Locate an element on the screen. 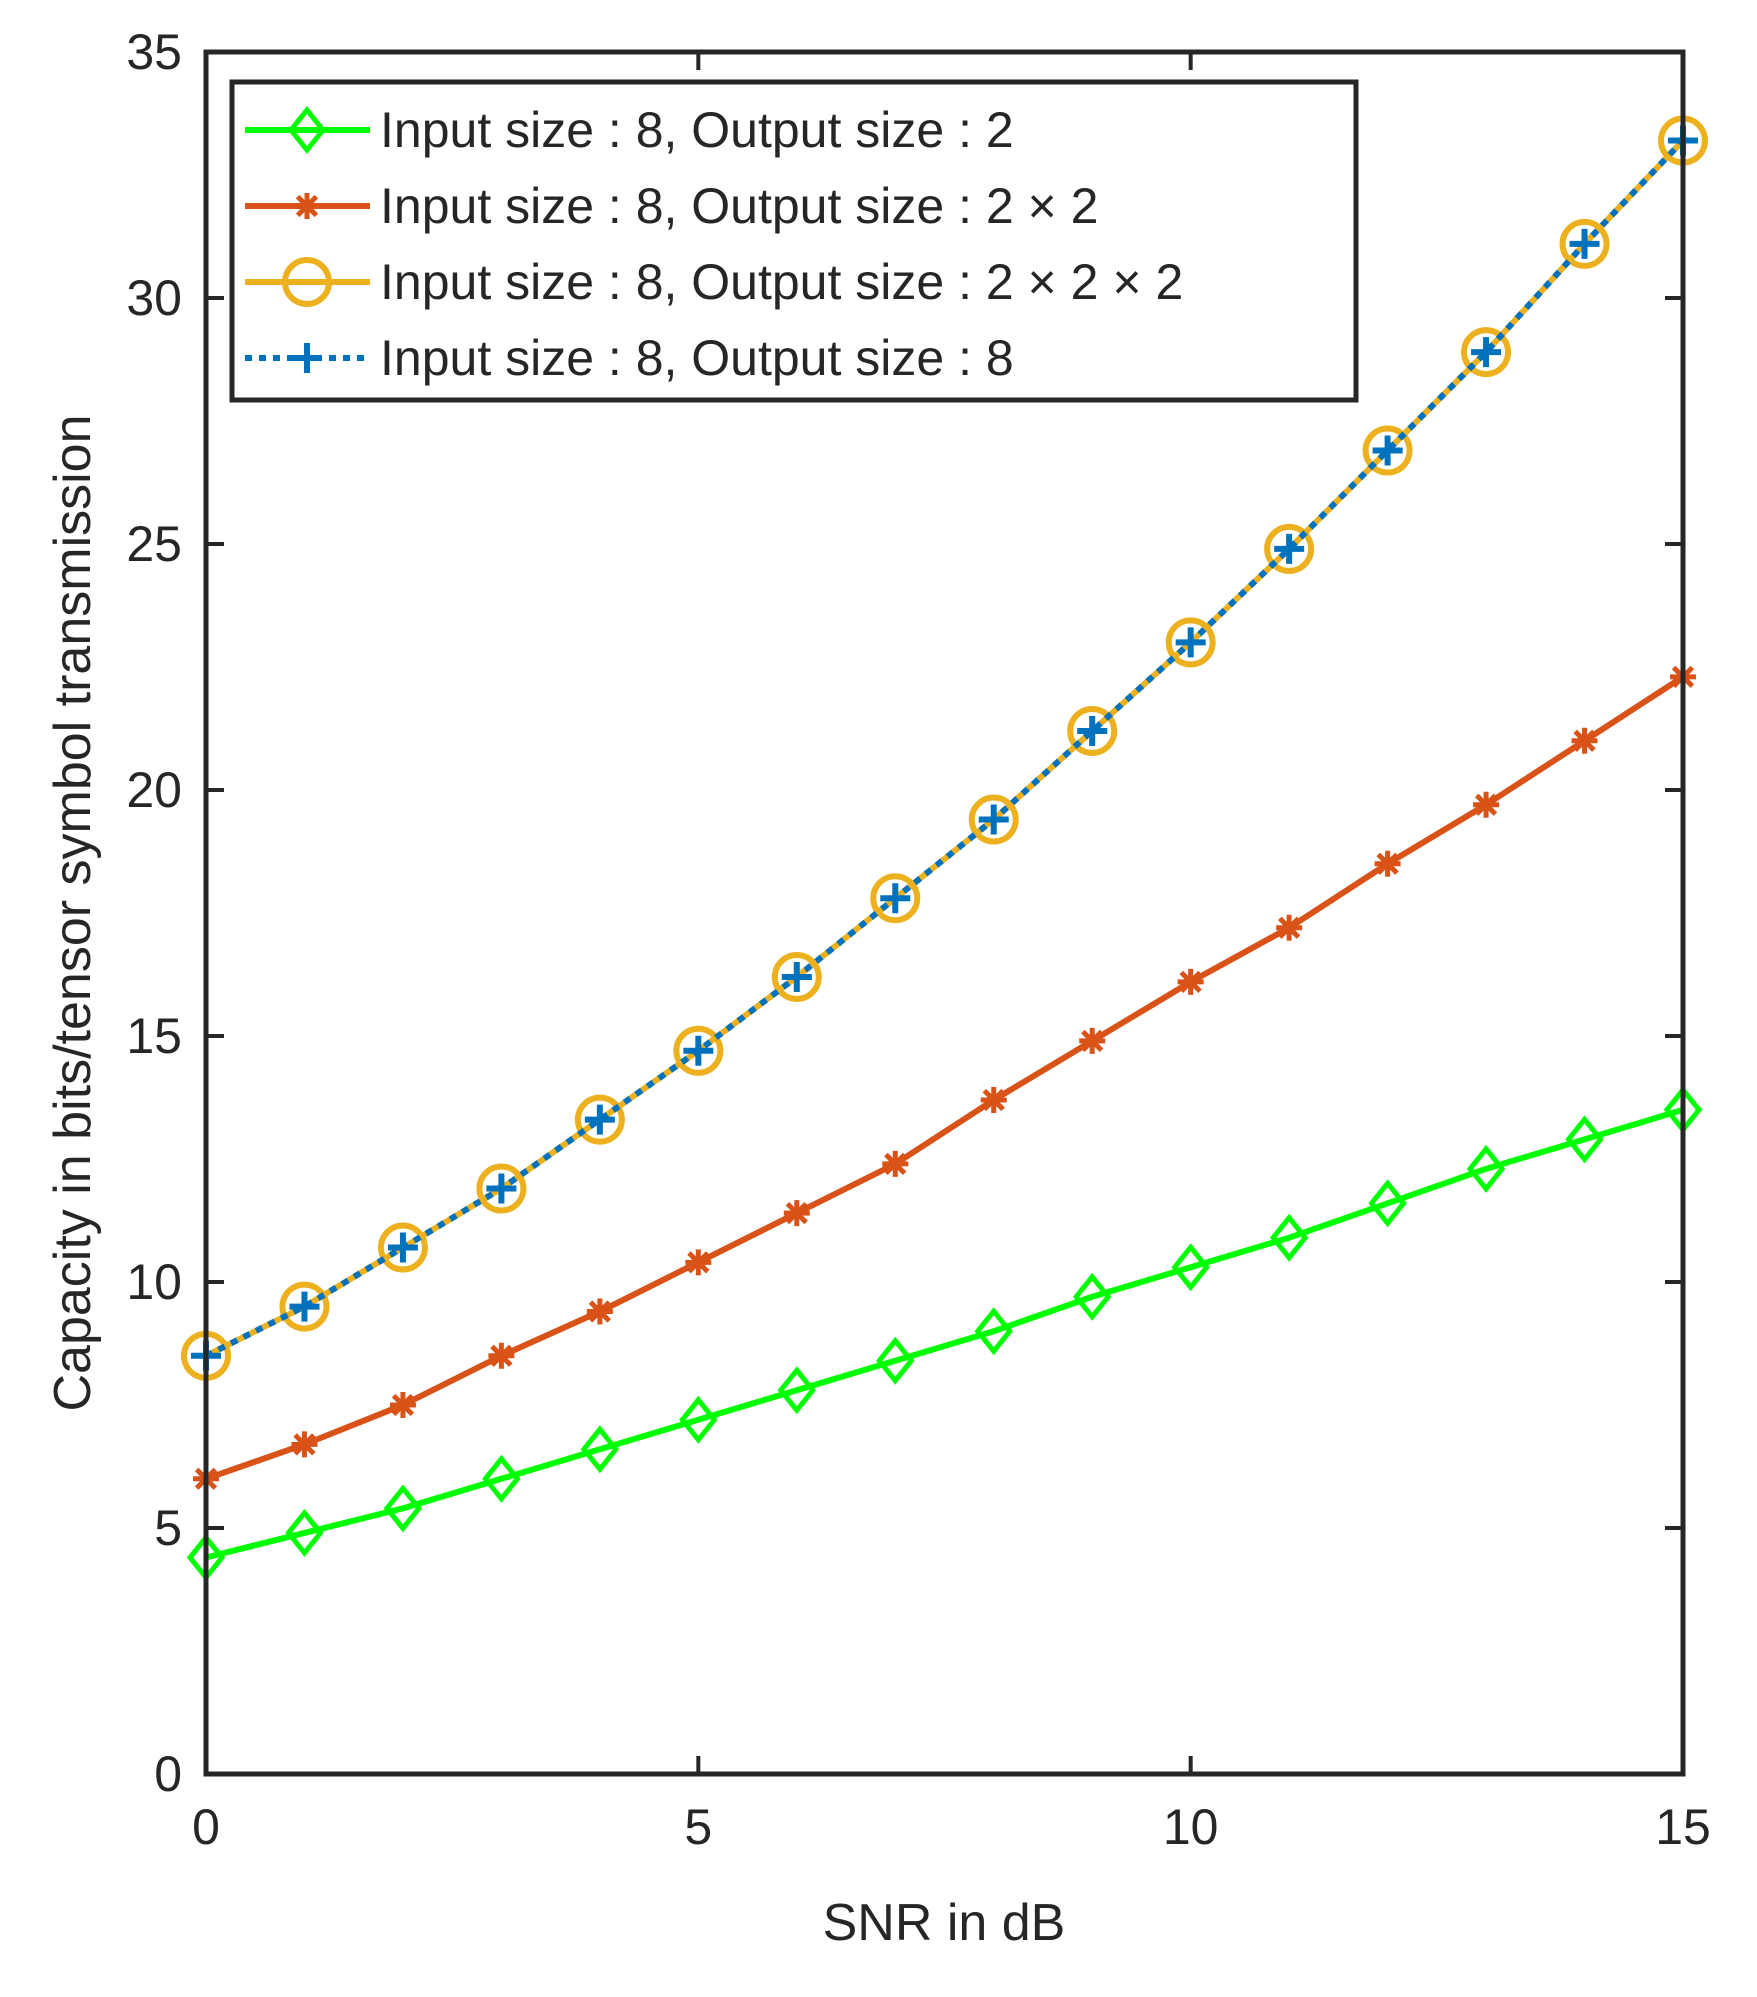 The height and width of the screenshot is (1997, 1757). legend-label: Input size : 8, Output size : 2 × 2 is located at coordinates (739, 206).